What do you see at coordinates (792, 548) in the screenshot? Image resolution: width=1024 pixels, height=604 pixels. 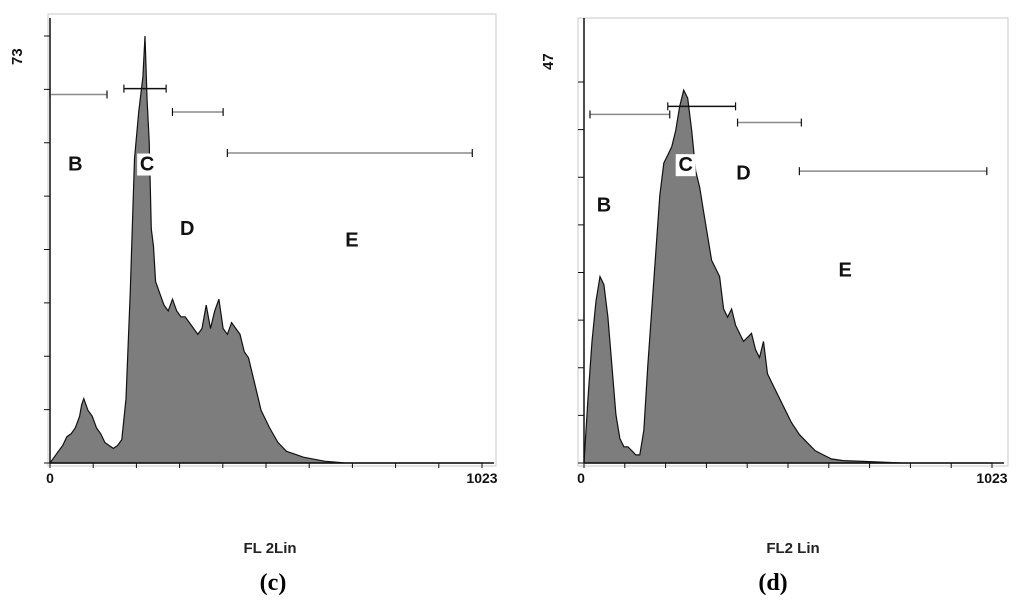 I see `x-axis-title: FL2 Lin` at bounding box center [792, 548].